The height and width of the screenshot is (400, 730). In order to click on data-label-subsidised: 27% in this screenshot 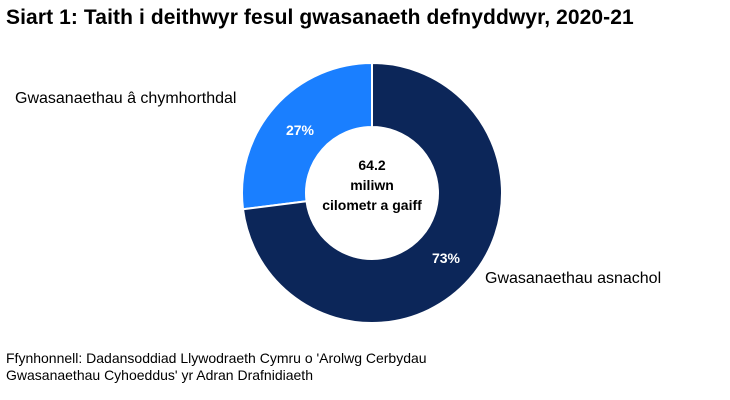, I will do `click(300, 130)`.